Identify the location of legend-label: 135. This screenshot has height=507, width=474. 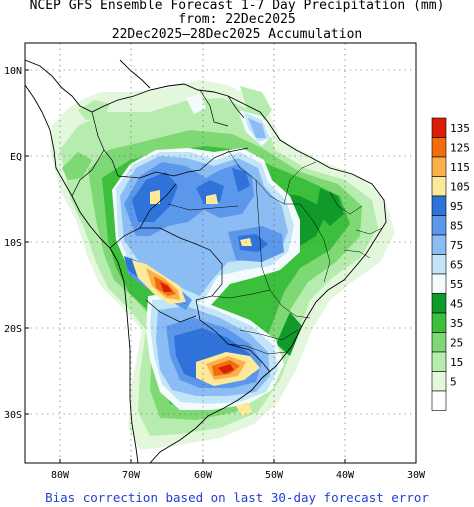
(460, 128).